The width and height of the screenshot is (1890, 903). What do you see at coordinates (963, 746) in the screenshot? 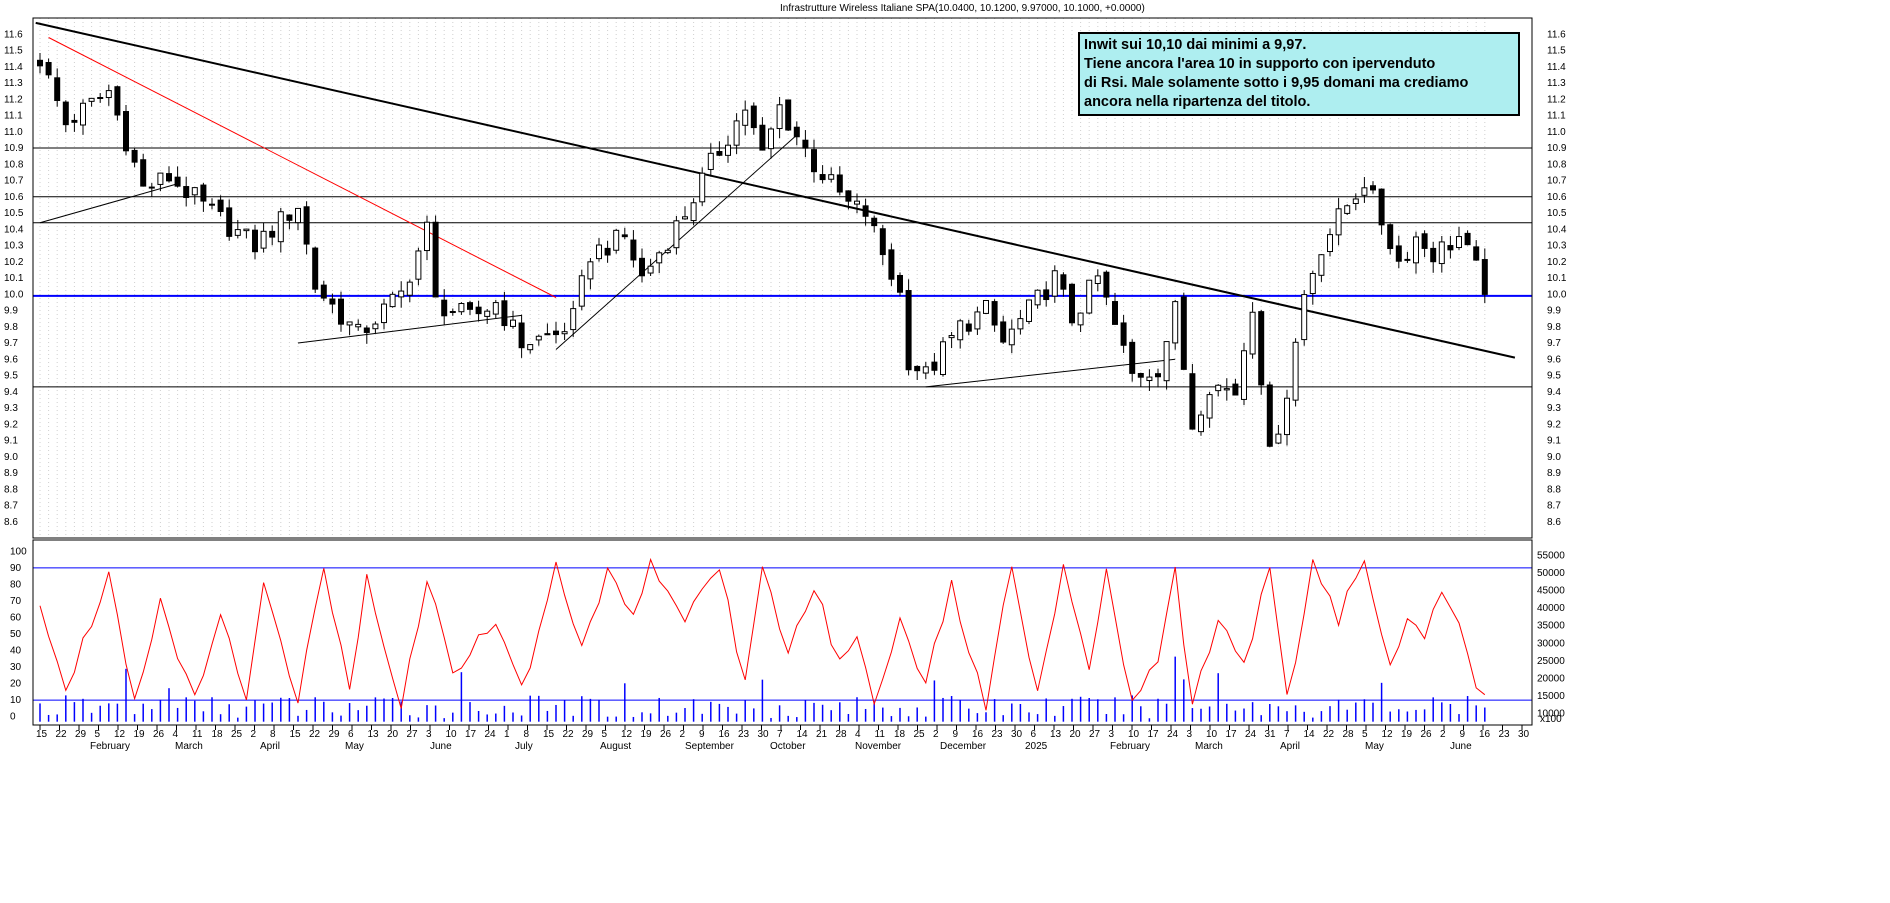
I see `x-month-label: December` at bounding box center [963, 746].